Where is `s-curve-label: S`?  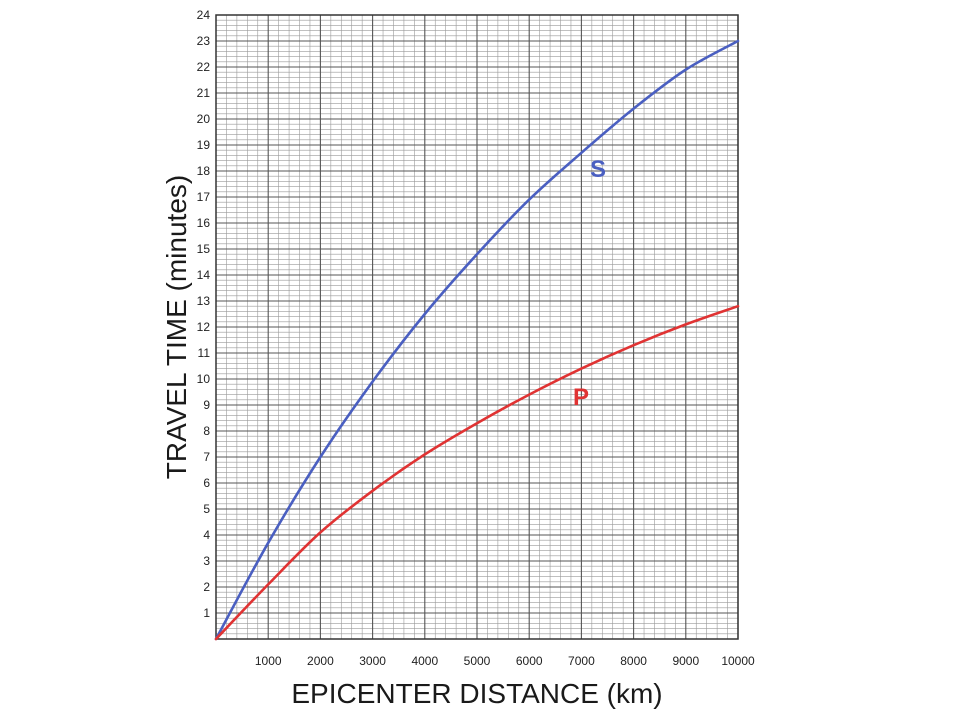
s-curve-label: S is located at coordinates (598, 169).